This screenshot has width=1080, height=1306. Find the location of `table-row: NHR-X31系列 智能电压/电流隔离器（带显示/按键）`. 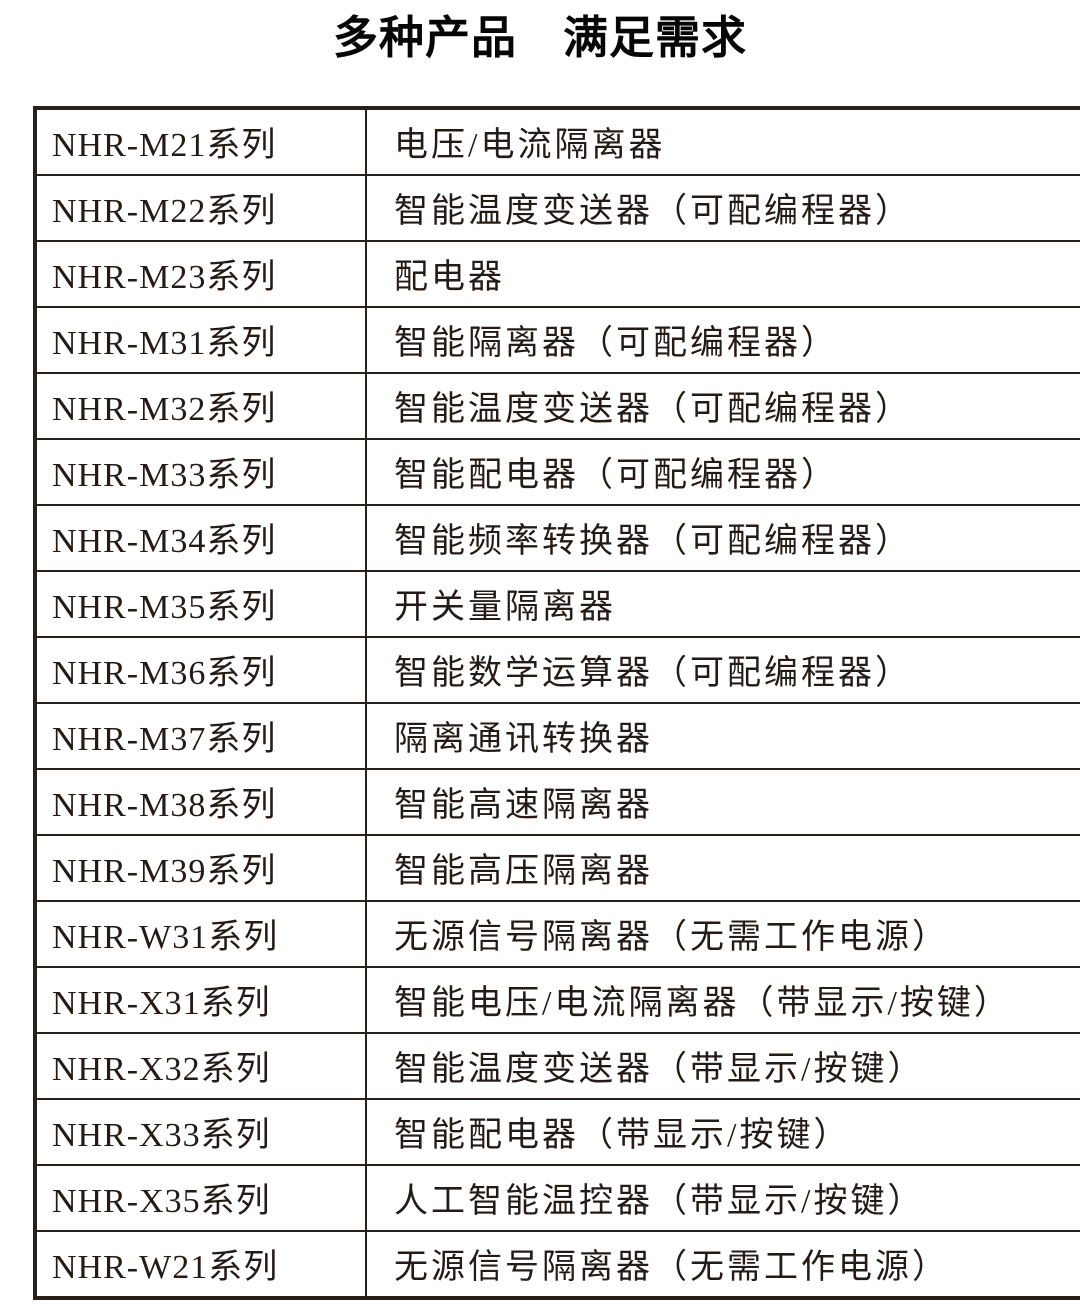

table-row: NHR-X31系列 智能电压/电流隔离器（带显示/按键） is located at coordinates (557, 999).